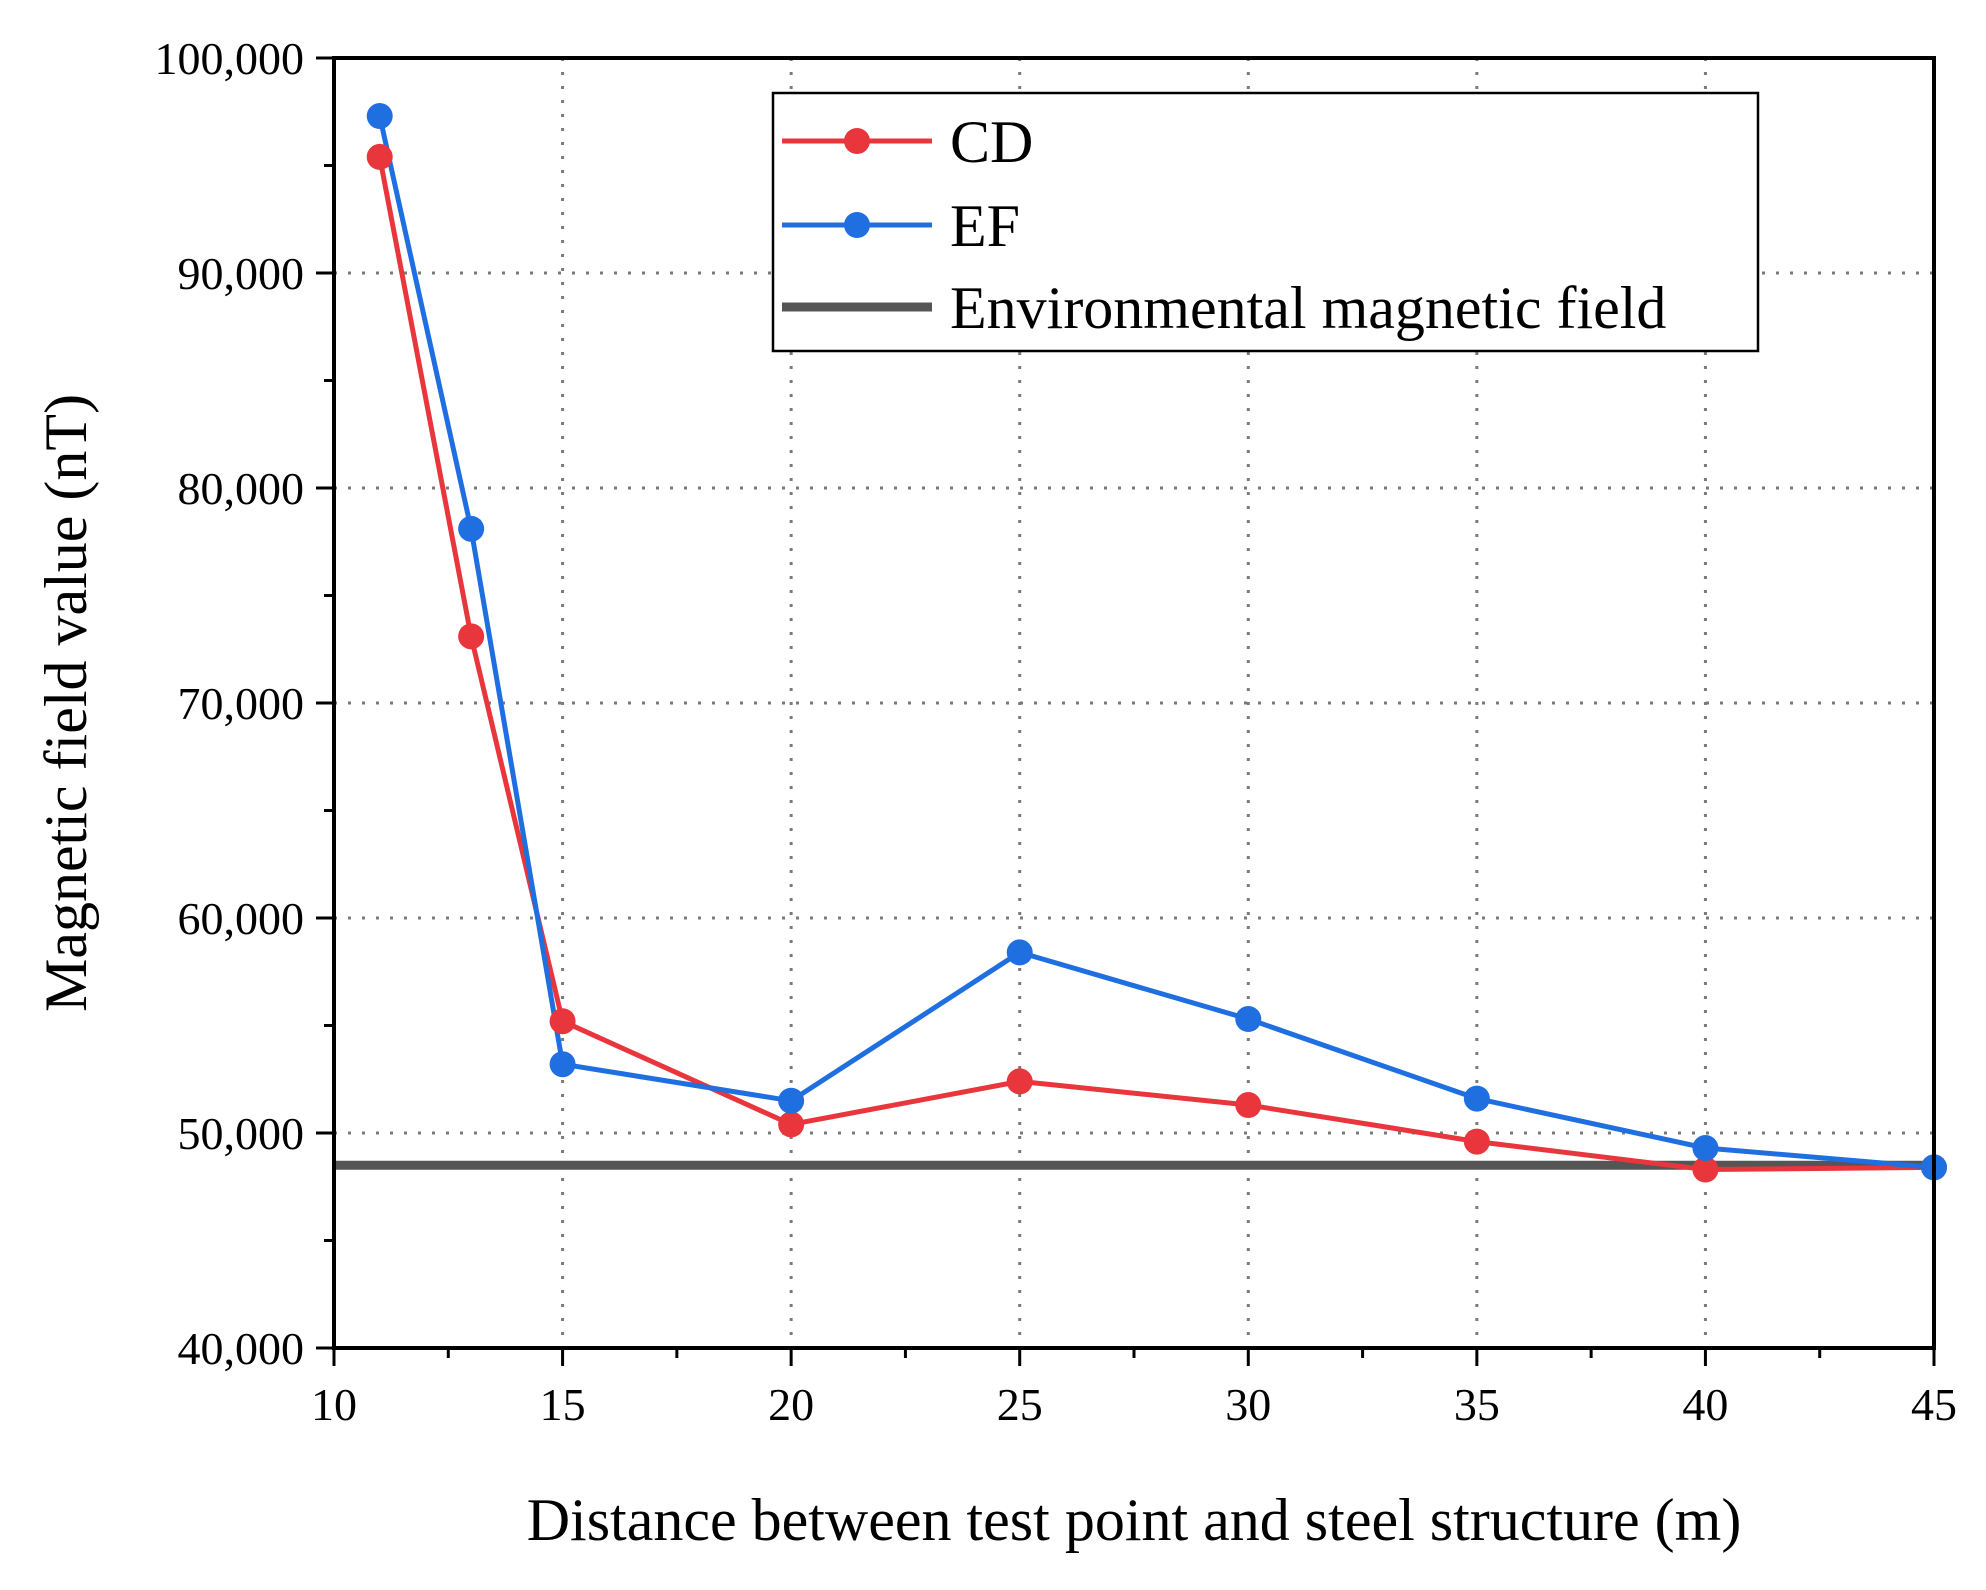 The height and width of the screenshot is (1590, 1986). I want to click on x-tick-label: 45, so click(1934, 1404).